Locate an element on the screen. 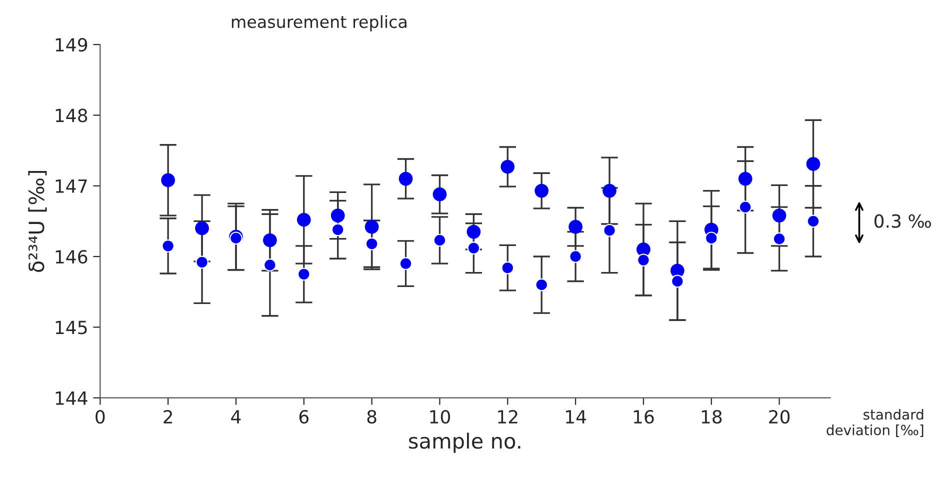  x-tick-label: 8 is located at coordinates (371, 417).